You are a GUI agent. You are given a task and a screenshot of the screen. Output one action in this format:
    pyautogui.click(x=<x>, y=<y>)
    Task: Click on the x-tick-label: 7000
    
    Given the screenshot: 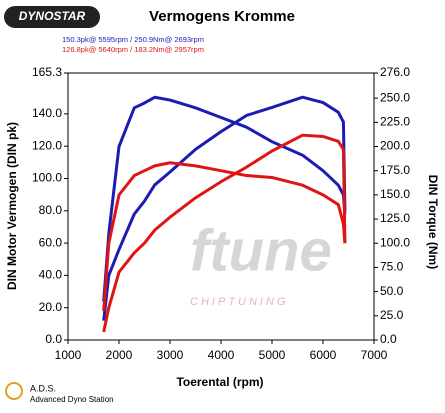 What is the action you would take?
    pyautogui.click(x=374, y=355)
    